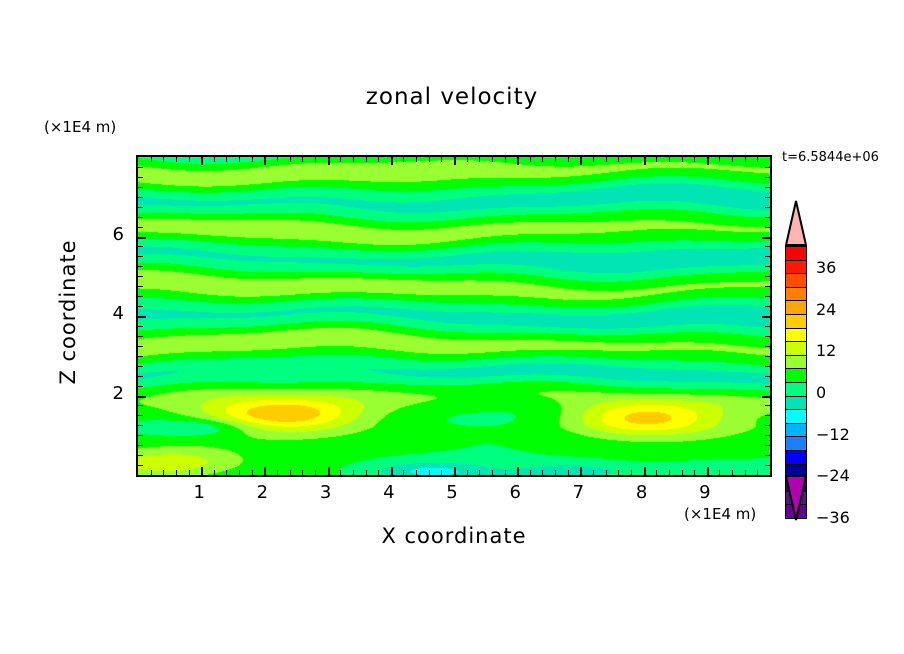  Describe the element at coordinates (830, 157) in the screenshot. I see `time-annotation: t=6.5844e+06` at that location.